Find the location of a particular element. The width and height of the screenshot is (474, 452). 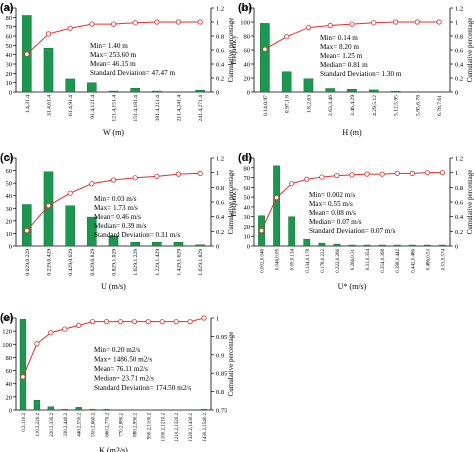

panel-label: (e) is located at coordinates (7, 318).